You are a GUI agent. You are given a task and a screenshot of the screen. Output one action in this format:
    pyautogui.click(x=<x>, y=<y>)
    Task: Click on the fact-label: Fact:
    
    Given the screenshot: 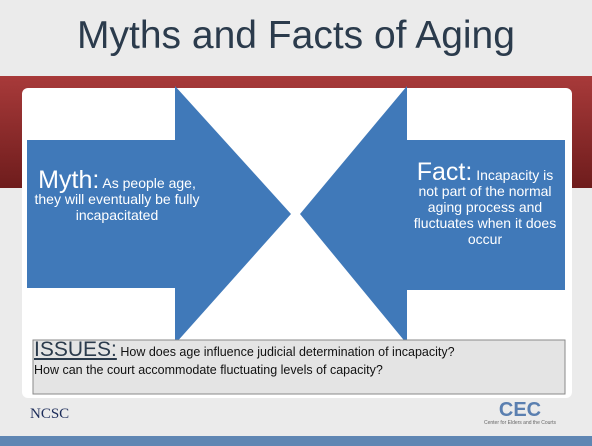 What is the action you would take?
    pyautogui.click(x=444, y=172)
    